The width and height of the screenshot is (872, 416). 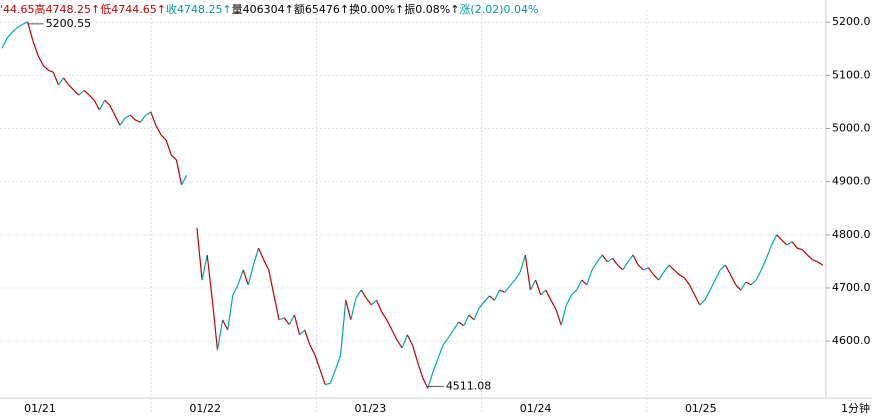 What do you see at coordinates (851, 340) in the screenshot?
I see `y-tick-label: 4600.0` at bounding box center [851, 340].